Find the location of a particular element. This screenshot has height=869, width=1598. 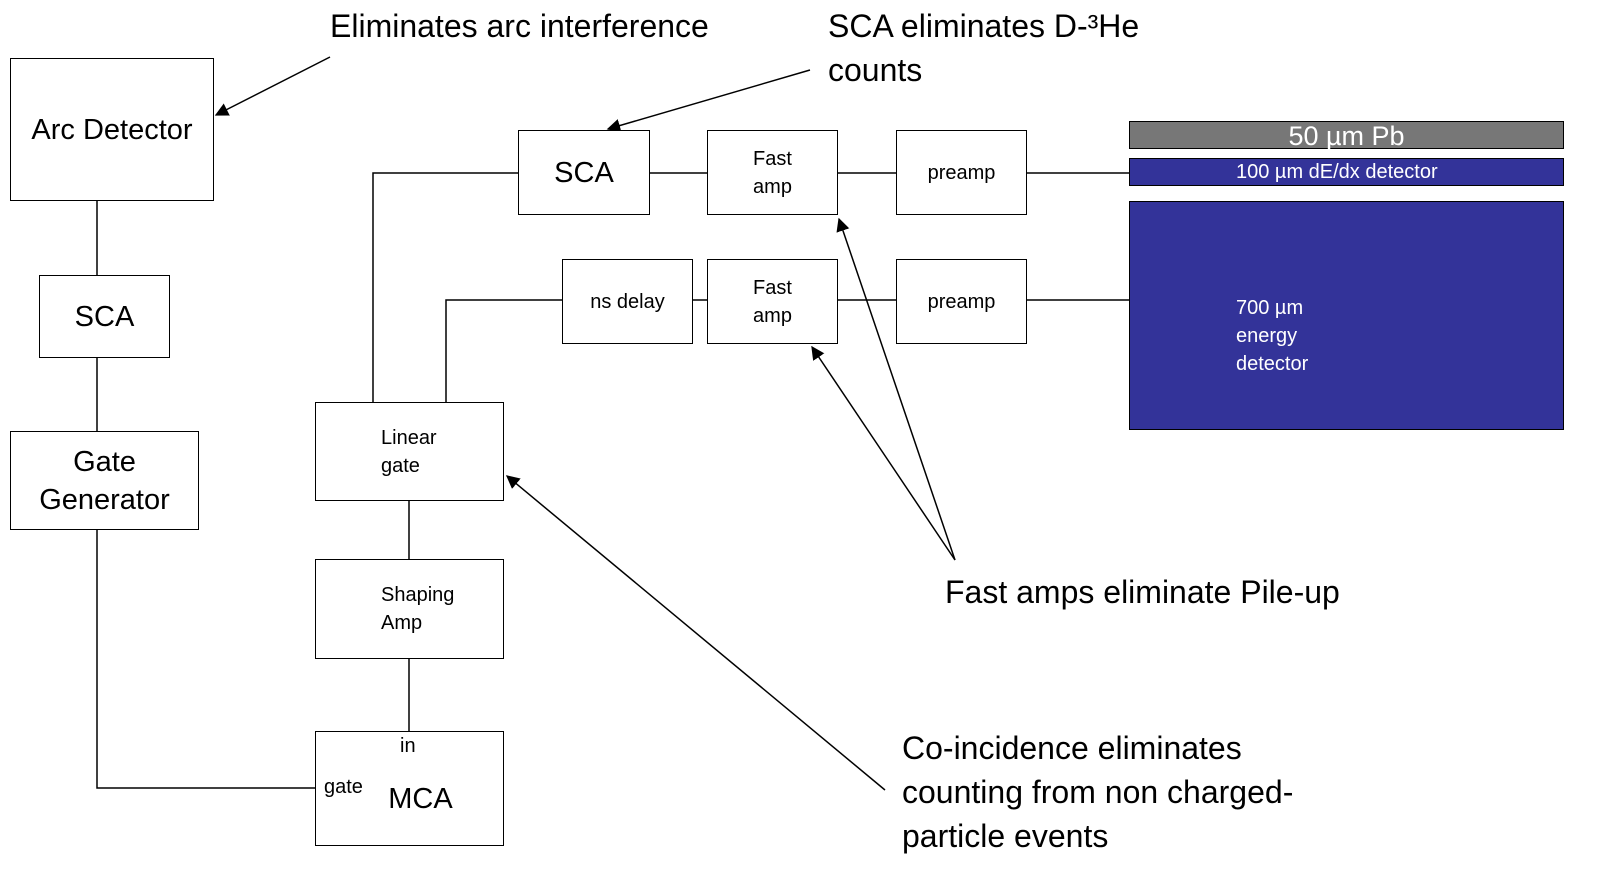

node: Linear gate is located at coordinates (409, 451).